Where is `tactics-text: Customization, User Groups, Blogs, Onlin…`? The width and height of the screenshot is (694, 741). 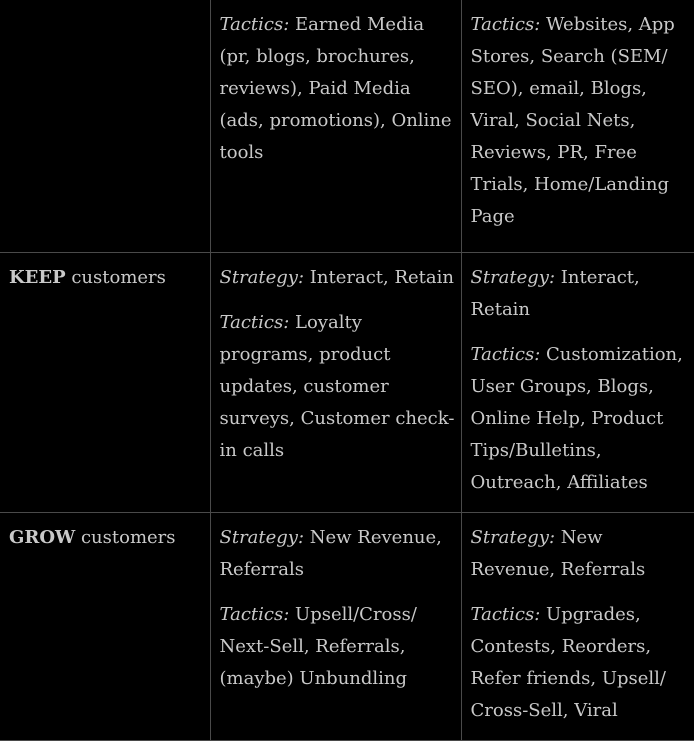 tactics-text: Customization, User Groups, Blogs, Onlin… is located at coordinates (576, 418).